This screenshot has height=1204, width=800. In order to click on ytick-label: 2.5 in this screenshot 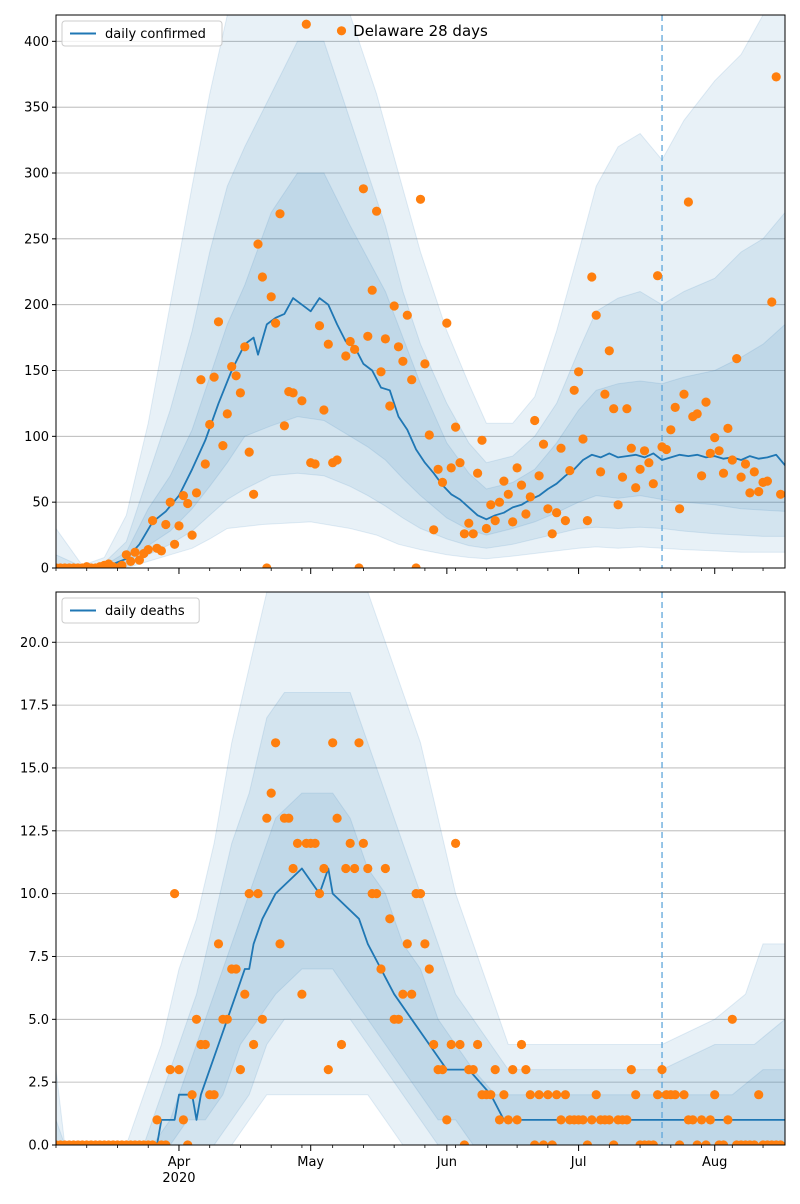, I will do `click(38, 1083)`.